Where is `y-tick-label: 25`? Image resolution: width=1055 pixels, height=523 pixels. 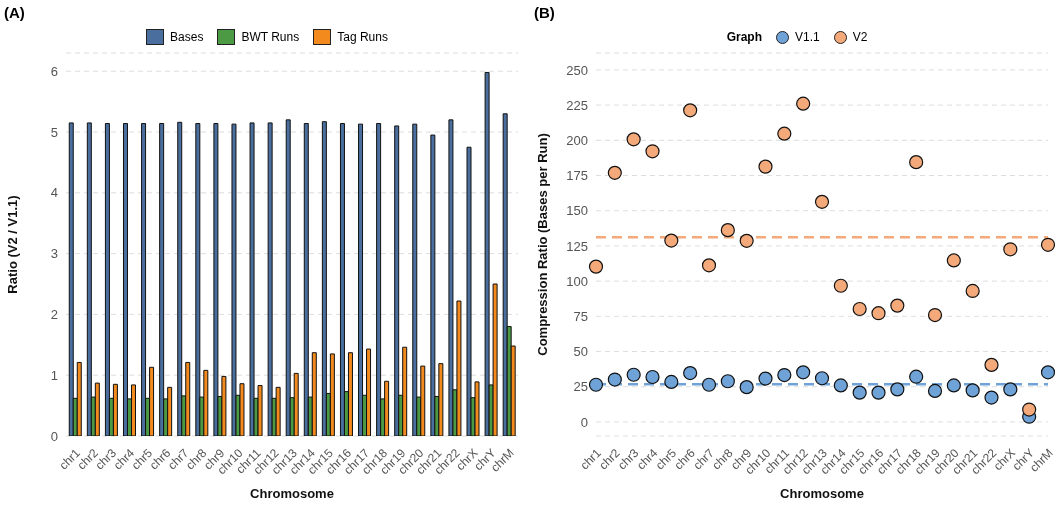 y-tick-label: 25 is located at coordinates (580, 387).